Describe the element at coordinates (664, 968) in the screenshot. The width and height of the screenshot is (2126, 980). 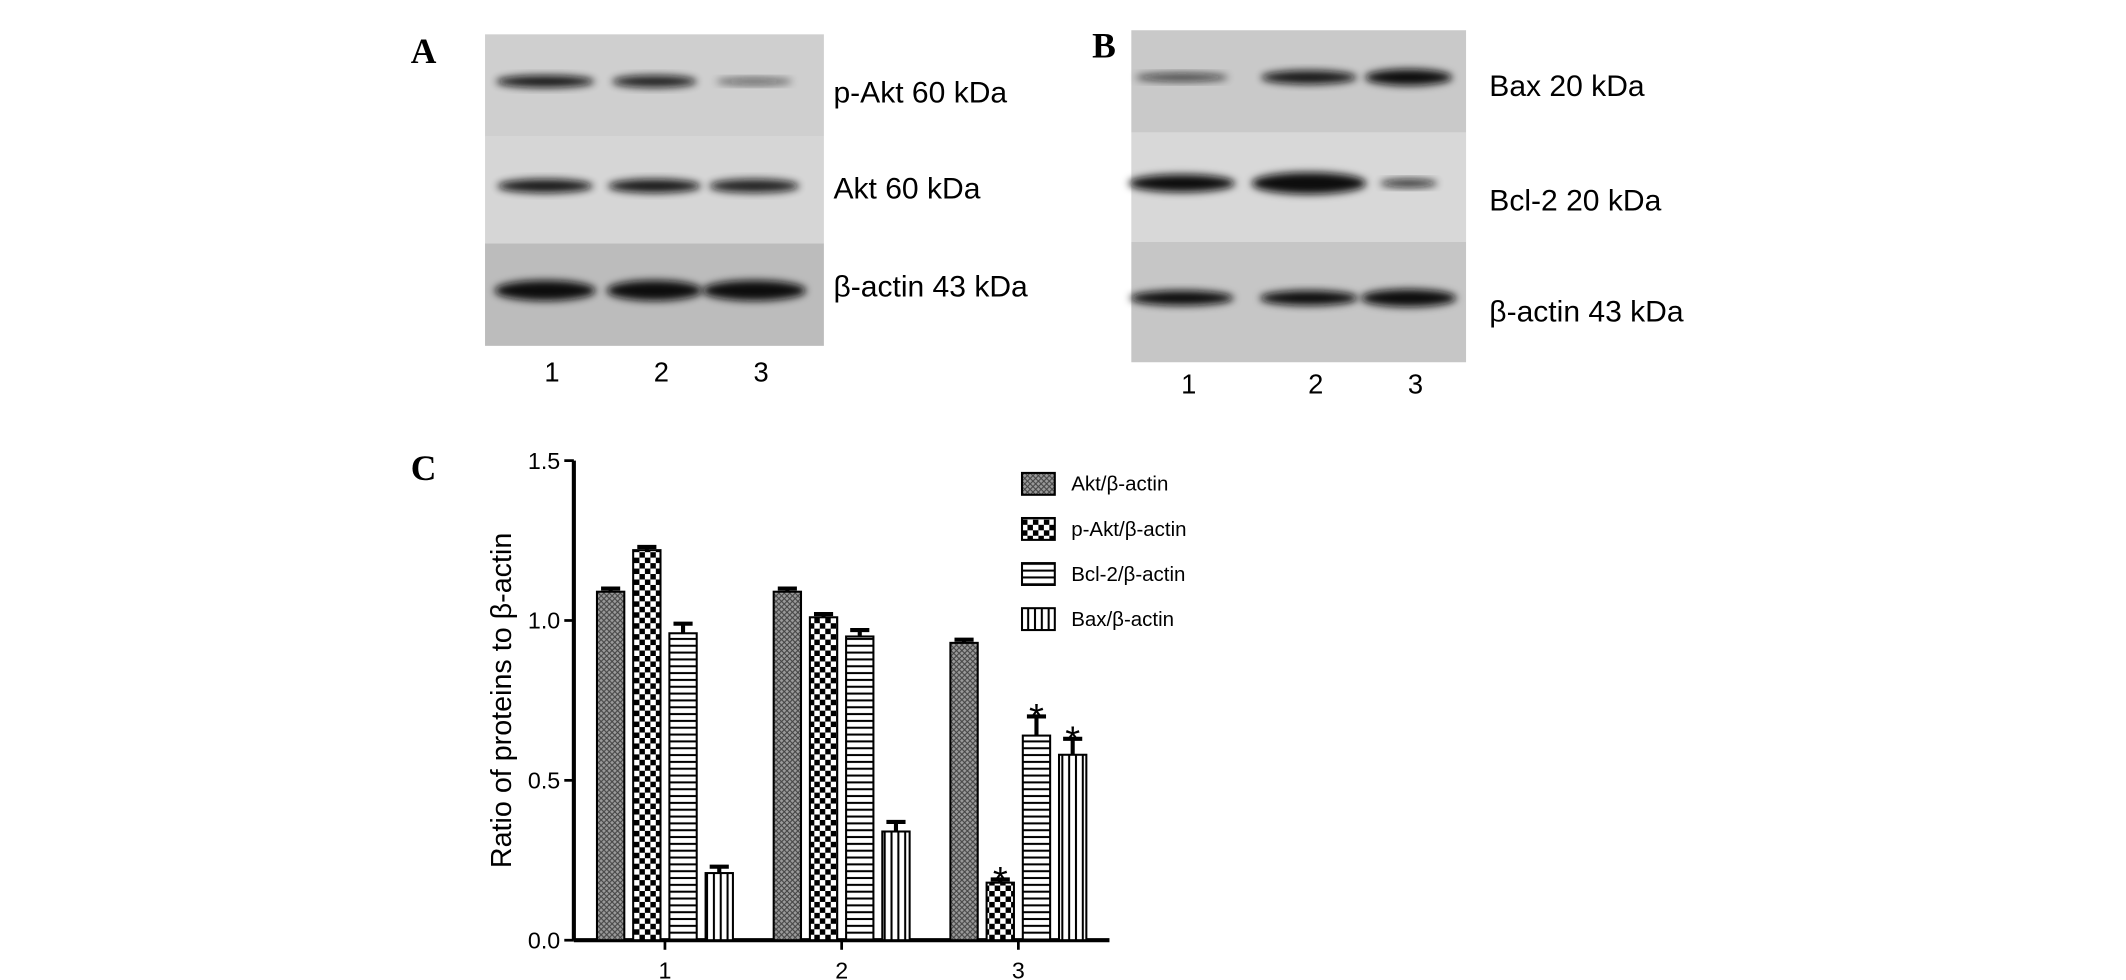
I see `x-tick-label: 1` at that location.